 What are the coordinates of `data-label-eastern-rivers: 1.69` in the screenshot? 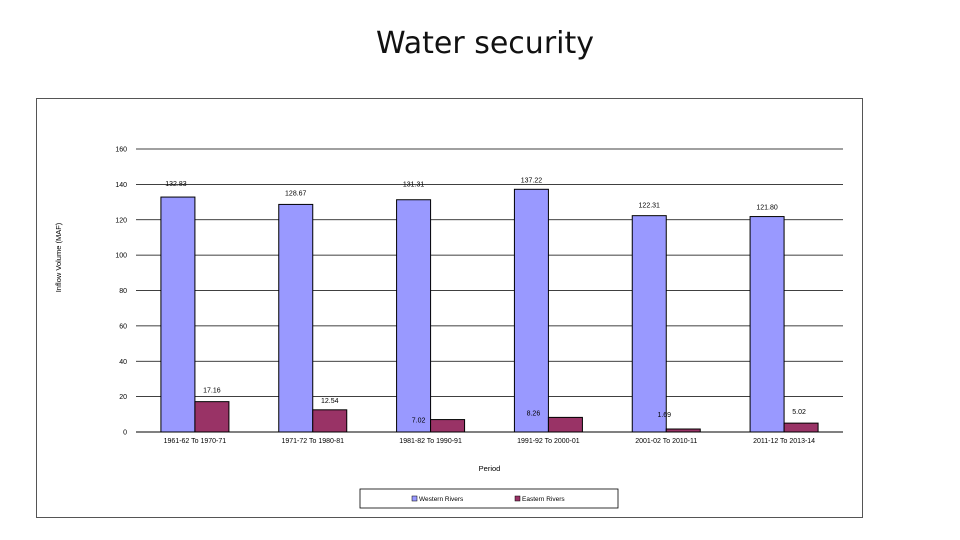 It's located at (664, 415).